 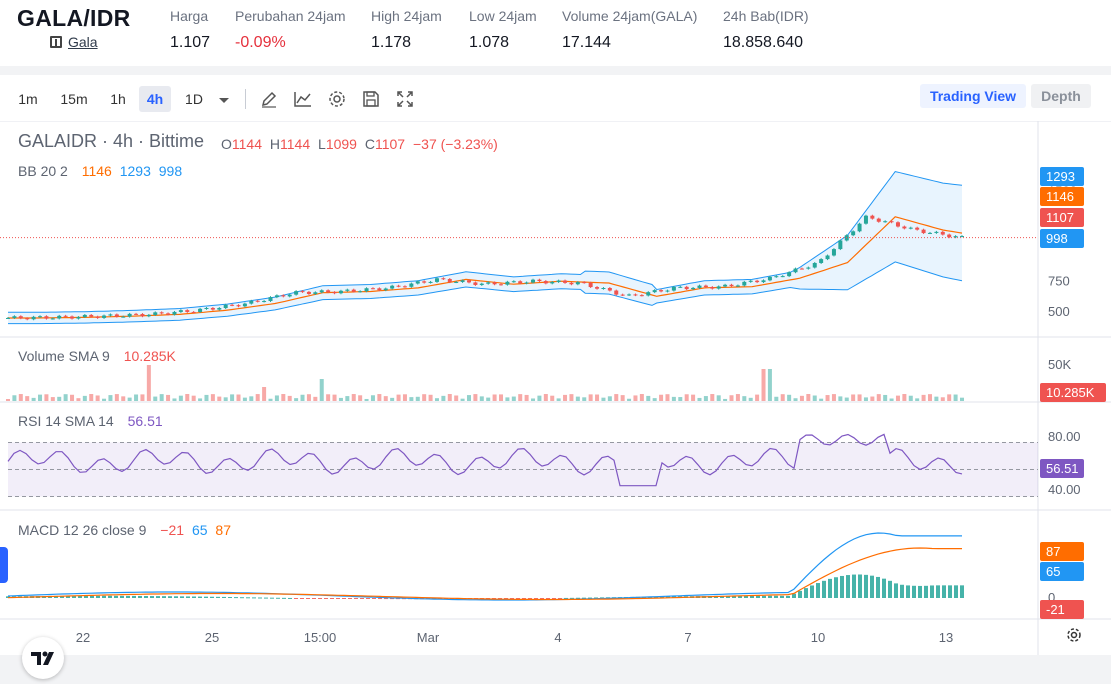 What do you see at coordinates (1074, 635) in the screenshot?
I see `settings-gear-icon` at bounding box center [1074, 635].